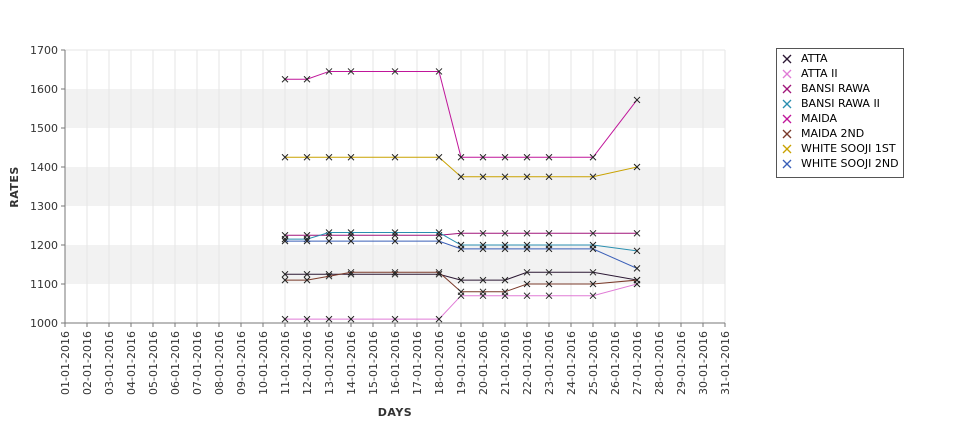 The height and width of the screenshot is (429, 975). What do you see at coordinates (527, 363) in the screenshot?
I see `x-tick-label: 22-01-2016` at bounding box center [527, 363].